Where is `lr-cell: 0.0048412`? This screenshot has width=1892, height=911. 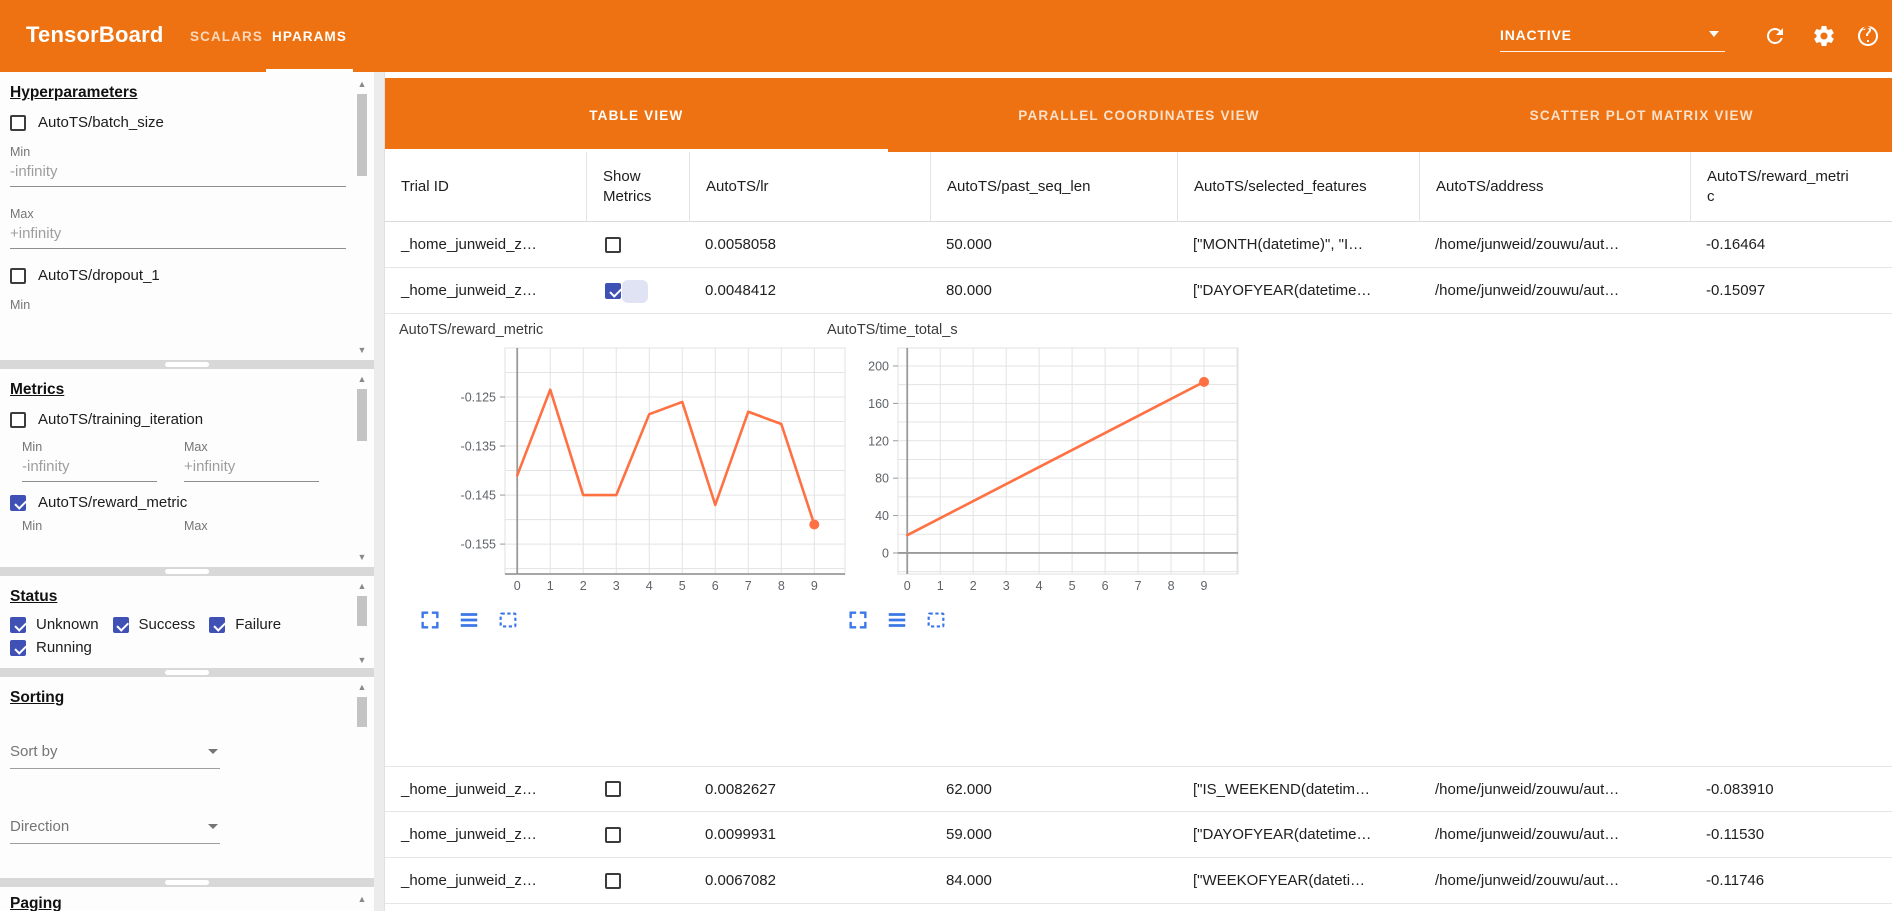
lr-cell: 0.0048412 is located at coordinates (740, 290).